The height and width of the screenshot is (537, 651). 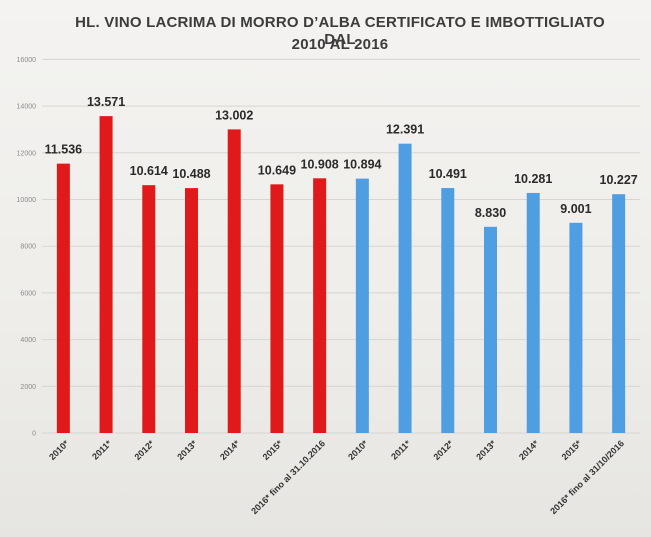 I want to click on y-tick-label: 8000, so click(x=28, y=247).